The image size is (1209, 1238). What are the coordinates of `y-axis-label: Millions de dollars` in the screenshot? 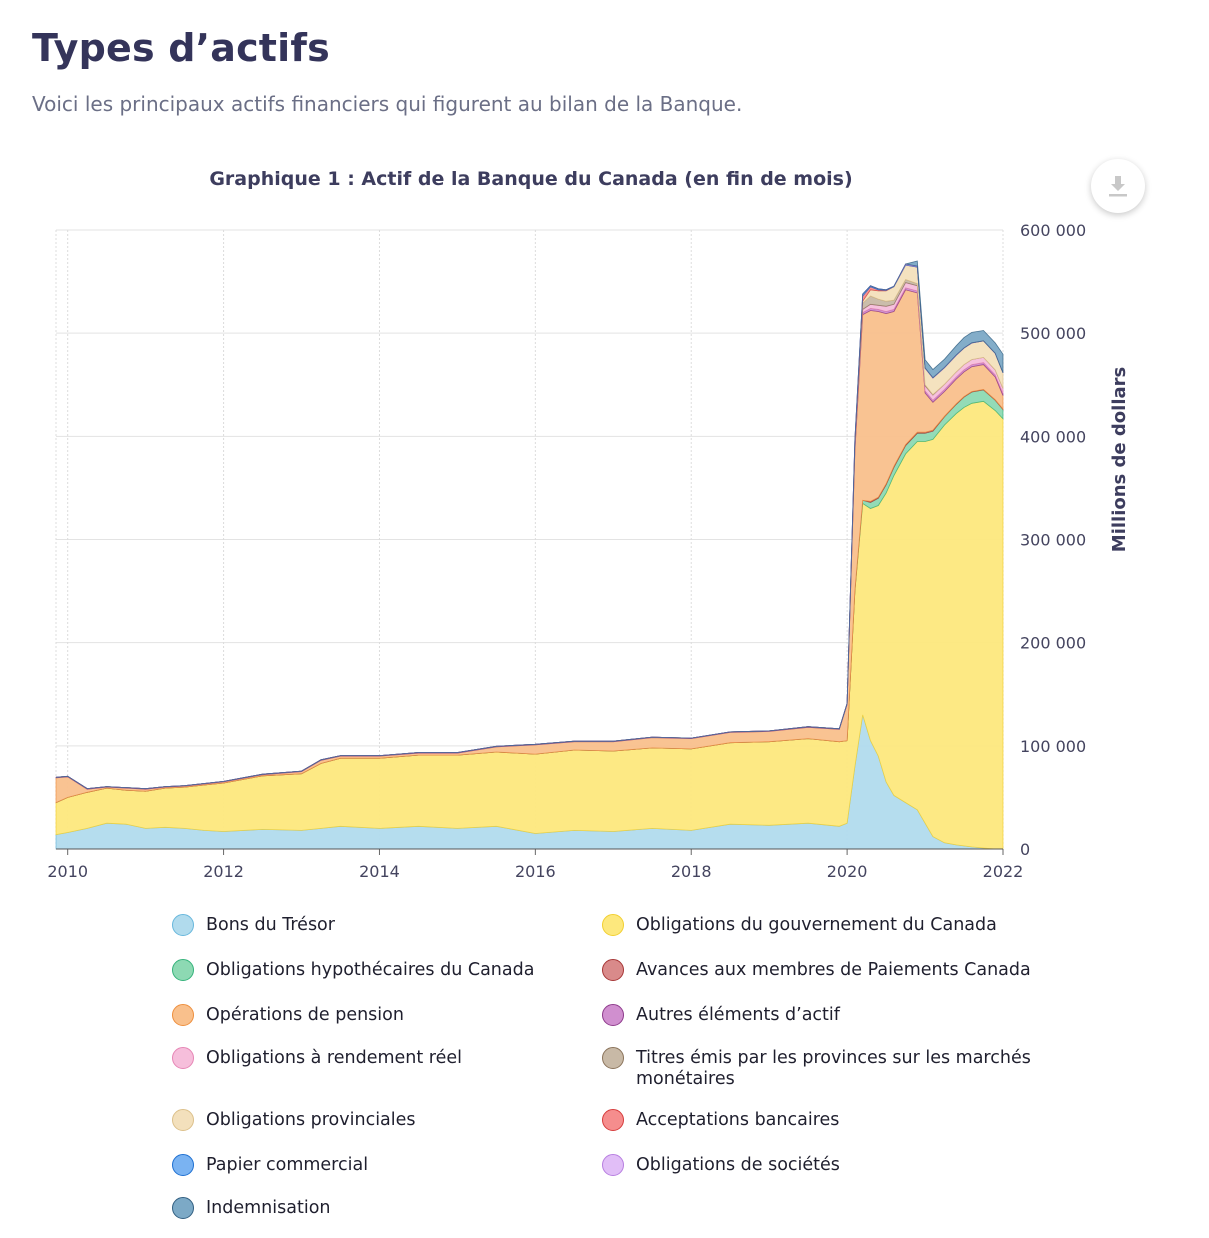 It's located at (1119, 459).